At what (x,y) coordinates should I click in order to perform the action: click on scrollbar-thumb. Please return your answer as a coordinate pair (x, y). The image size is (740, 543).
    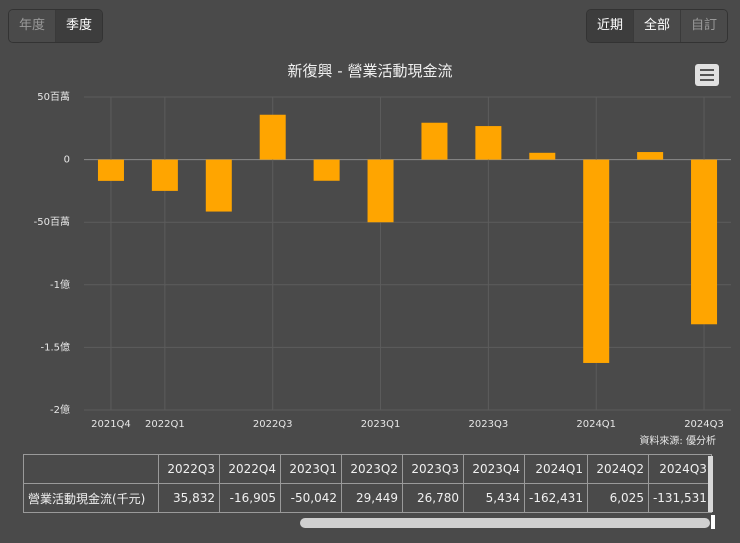
    Looking at the image, I should click on (505, 523).